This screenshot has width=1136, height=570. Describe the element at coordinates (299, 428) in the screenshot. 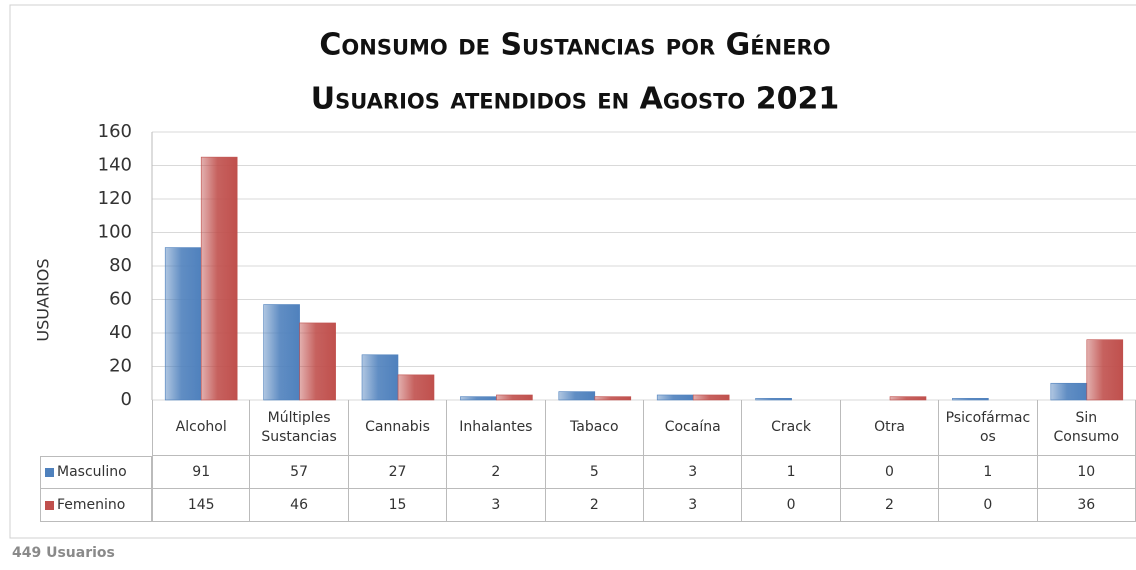

I see `category-label: Múltiples Sustancias` at that location.